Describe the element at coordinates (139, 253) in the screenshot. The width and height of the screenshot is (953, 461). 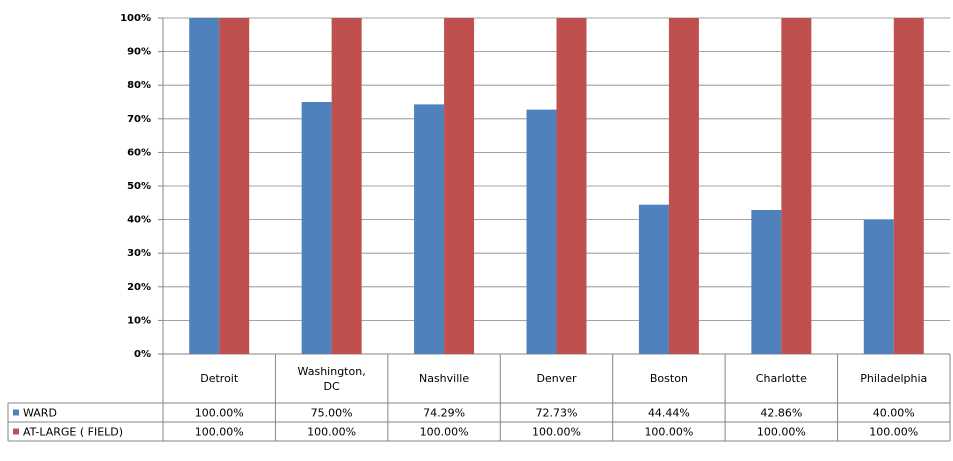
I see `y-tick-label: 30%` at that location.